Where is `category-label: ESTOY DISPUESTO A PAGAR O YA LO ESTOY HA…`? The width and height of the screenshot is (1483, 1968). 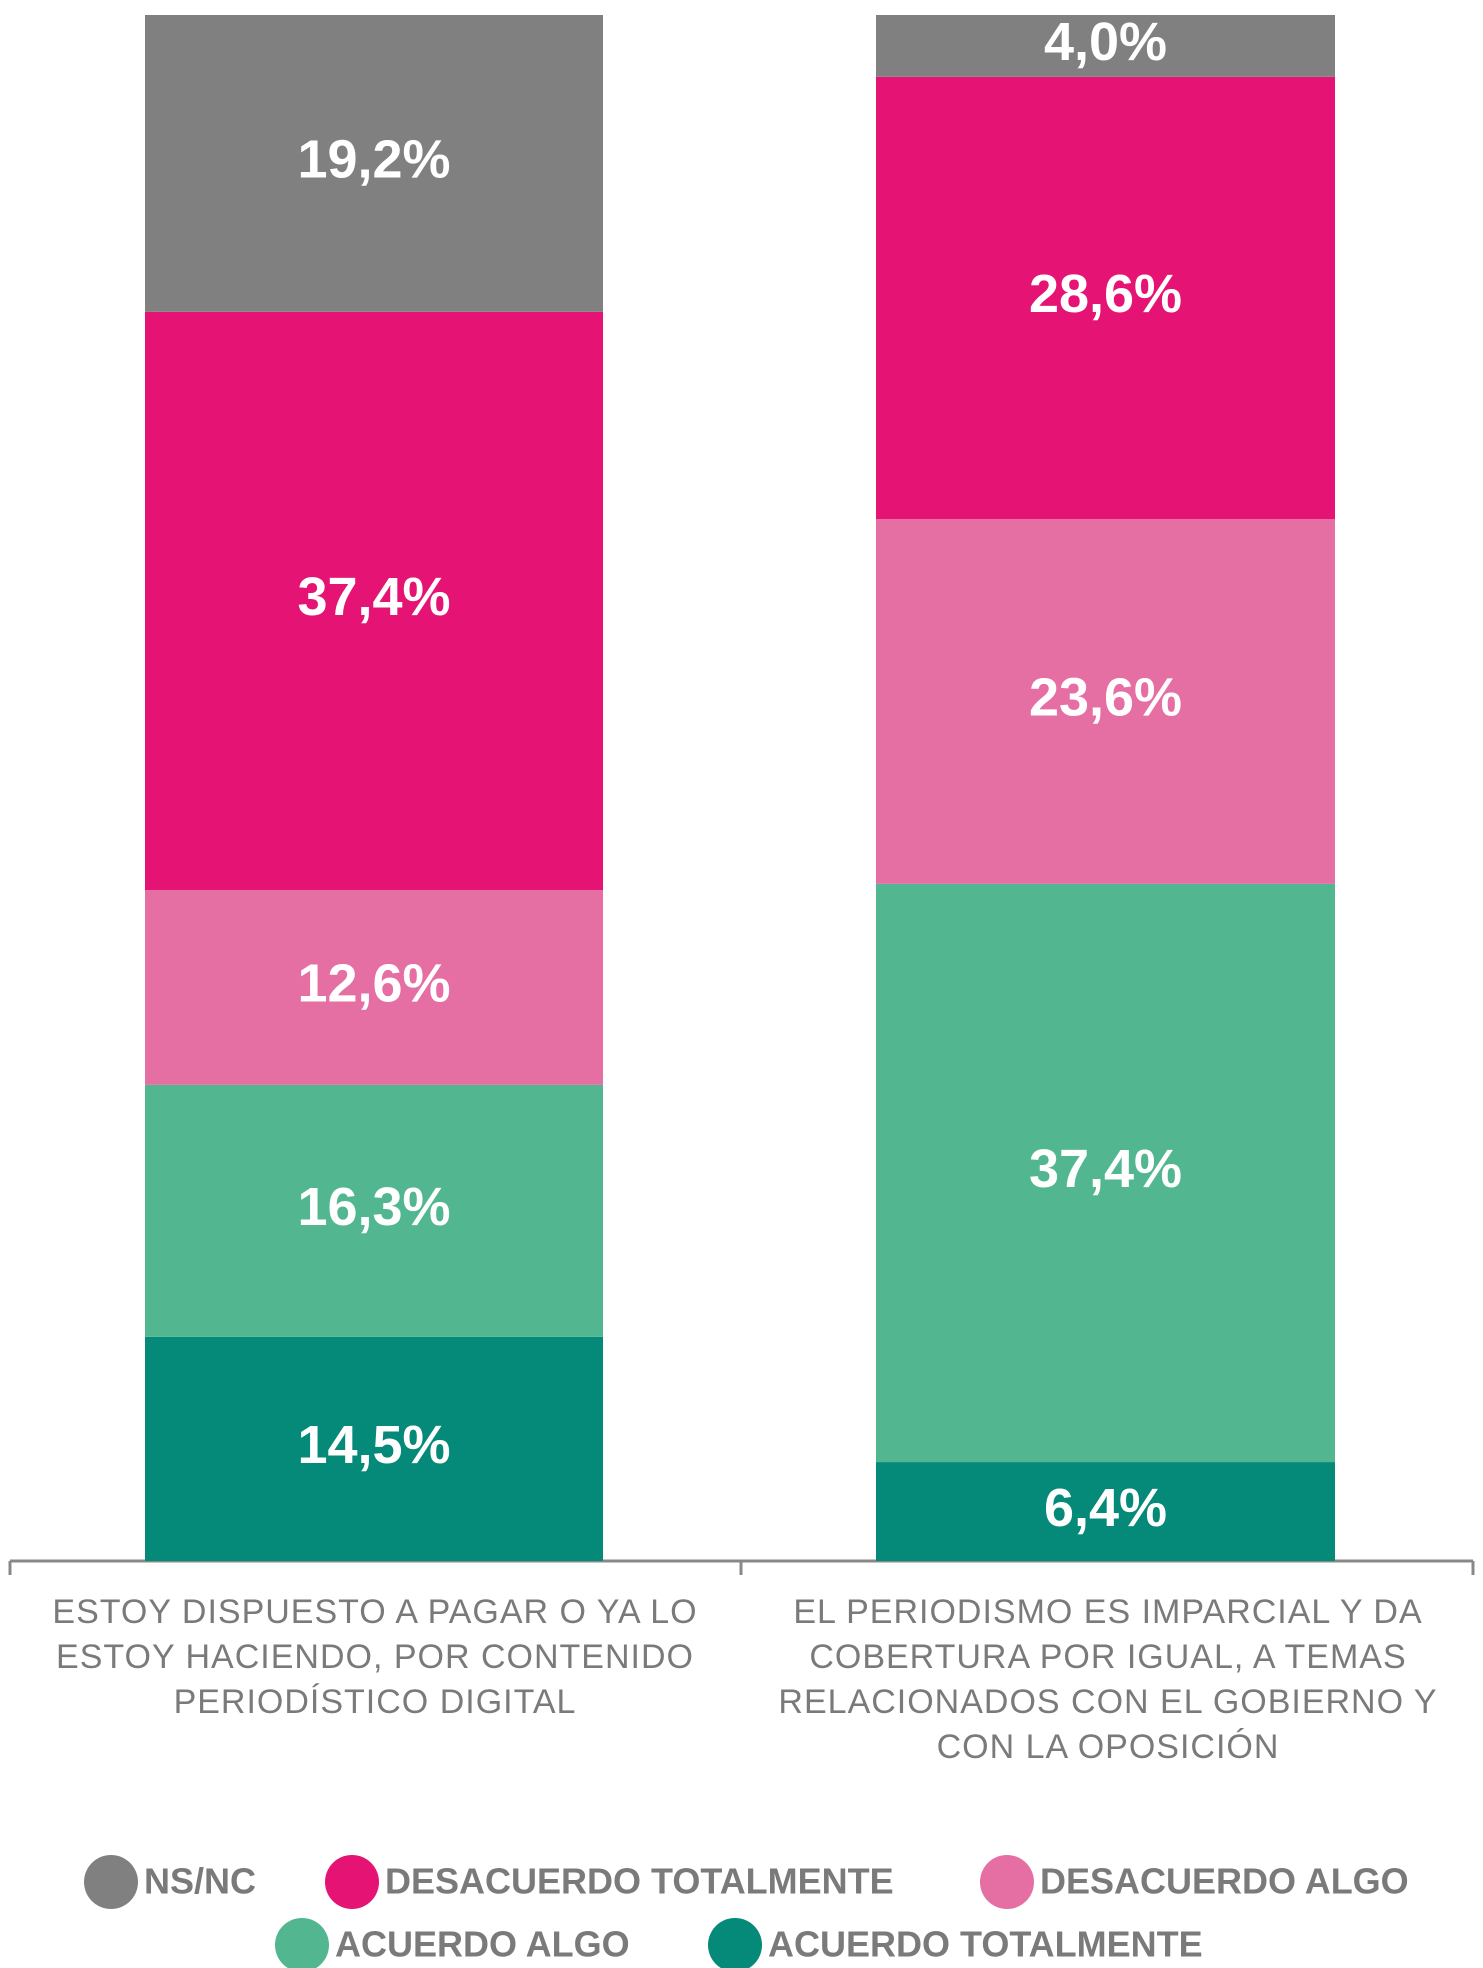 category-label: ESTOY DISPUESTO A PAGAR O YA LO ESTOY HA… is located at coordinates (375, 1657).